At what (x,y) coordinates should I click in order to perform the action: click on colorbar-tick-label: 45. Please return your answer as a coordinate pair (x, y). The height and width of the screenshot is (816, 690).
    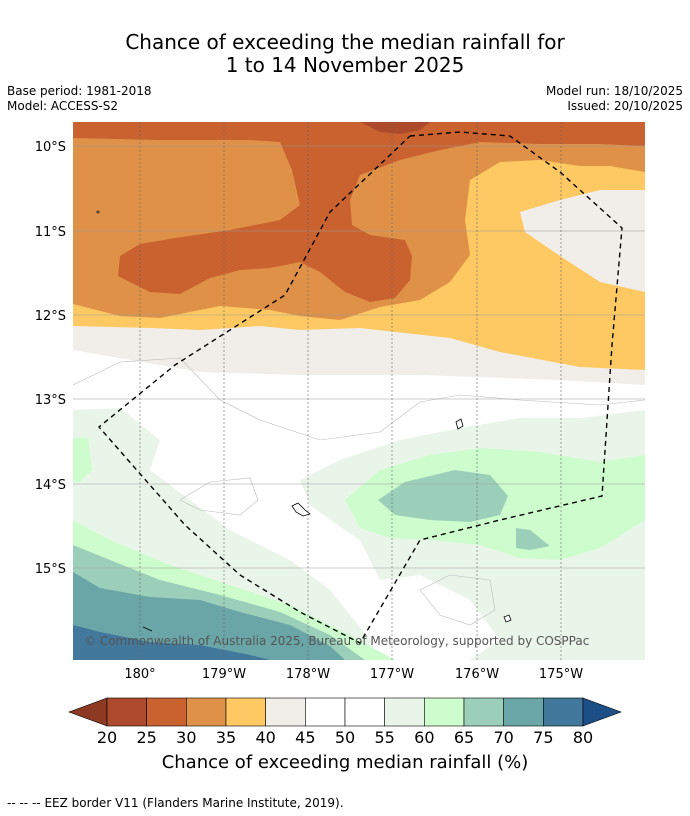
    Looking at the image, I should click on (305, 737).